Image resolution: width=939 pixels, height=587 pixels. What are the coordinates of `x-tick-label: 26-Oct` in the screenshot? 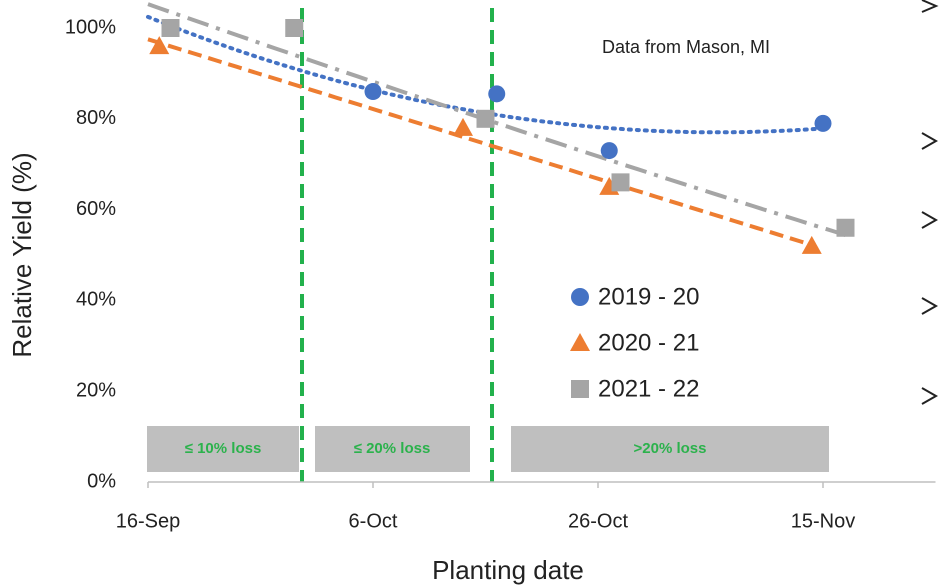 It's located at (598, 521).